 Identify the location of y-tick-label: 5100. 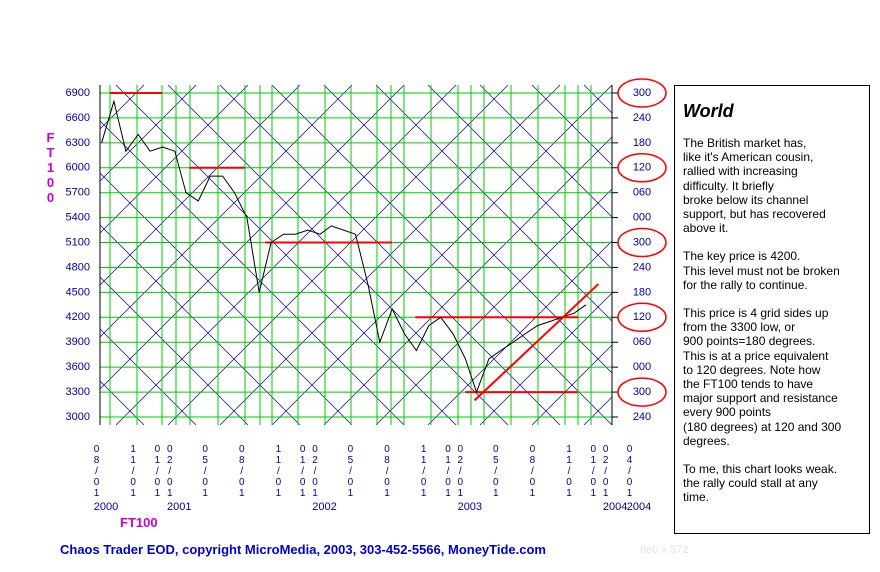
(78, 242).